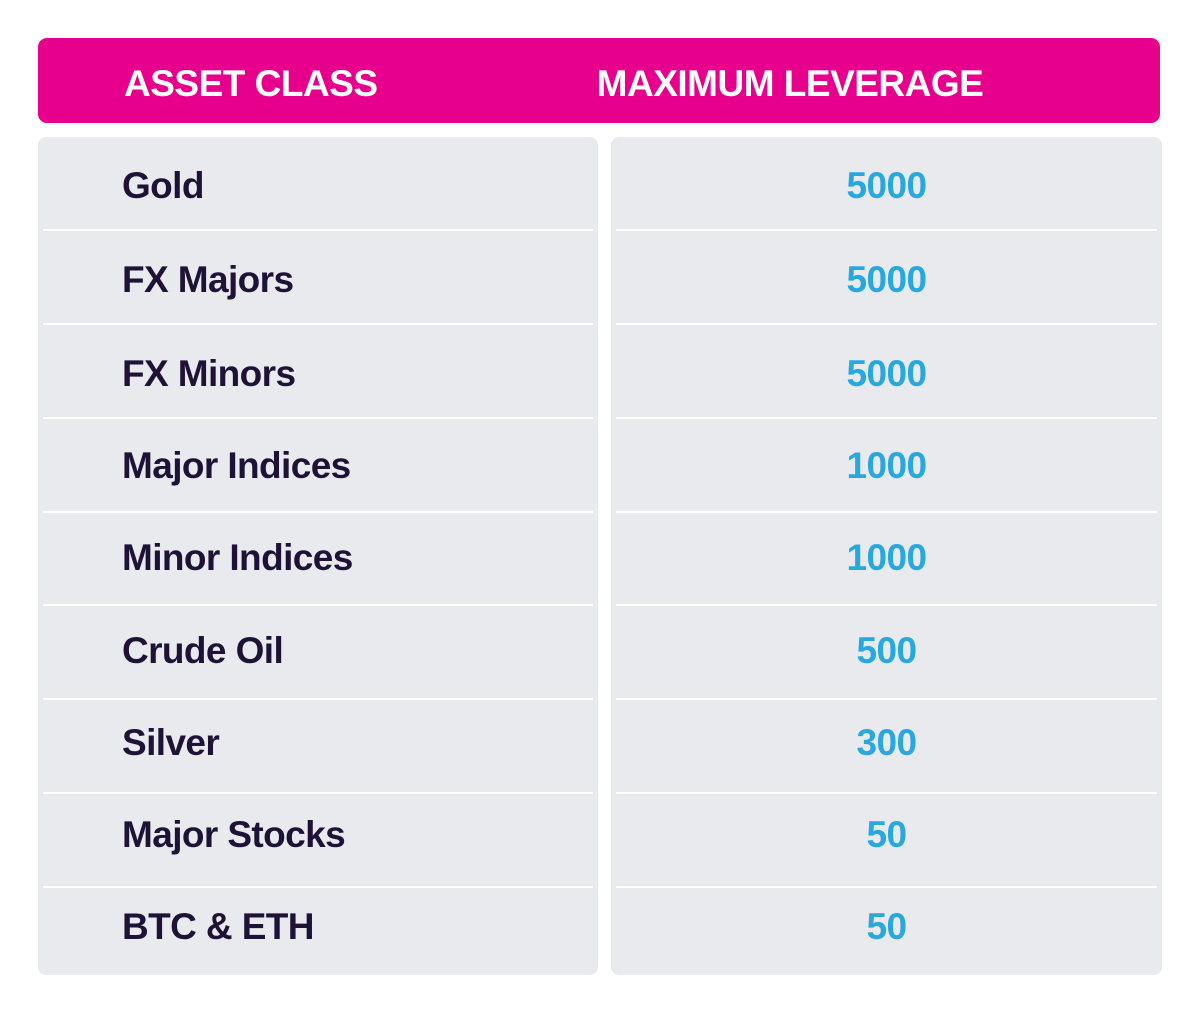  What do you see at coordinates (318, 183) in the screenshot?
I see `table-row: Gold` at bounding box center [318, 183].